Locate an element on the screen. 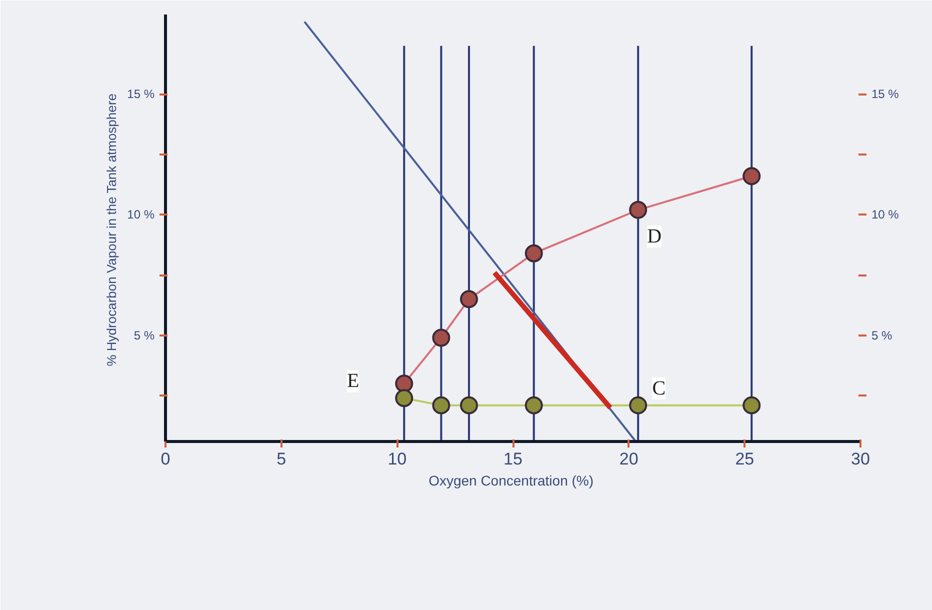 The height and width of the screenshot is (610, 932). y-tick-label: 15 % is located at coordinates (141, 94).